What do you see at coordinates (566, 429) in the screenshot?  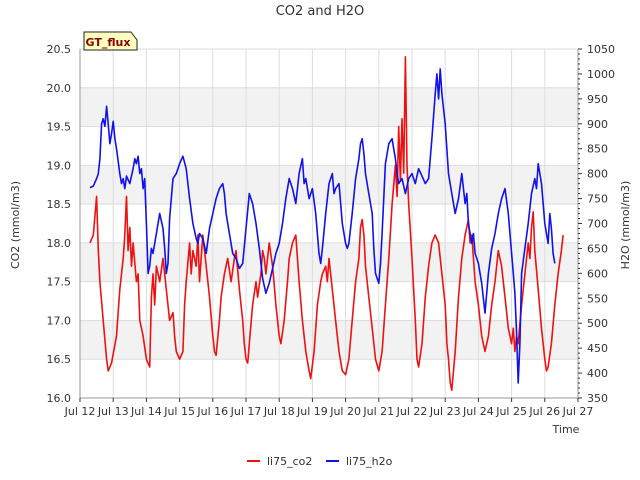 I see `x-axis-label: Time` at bounding box center [566, 429].